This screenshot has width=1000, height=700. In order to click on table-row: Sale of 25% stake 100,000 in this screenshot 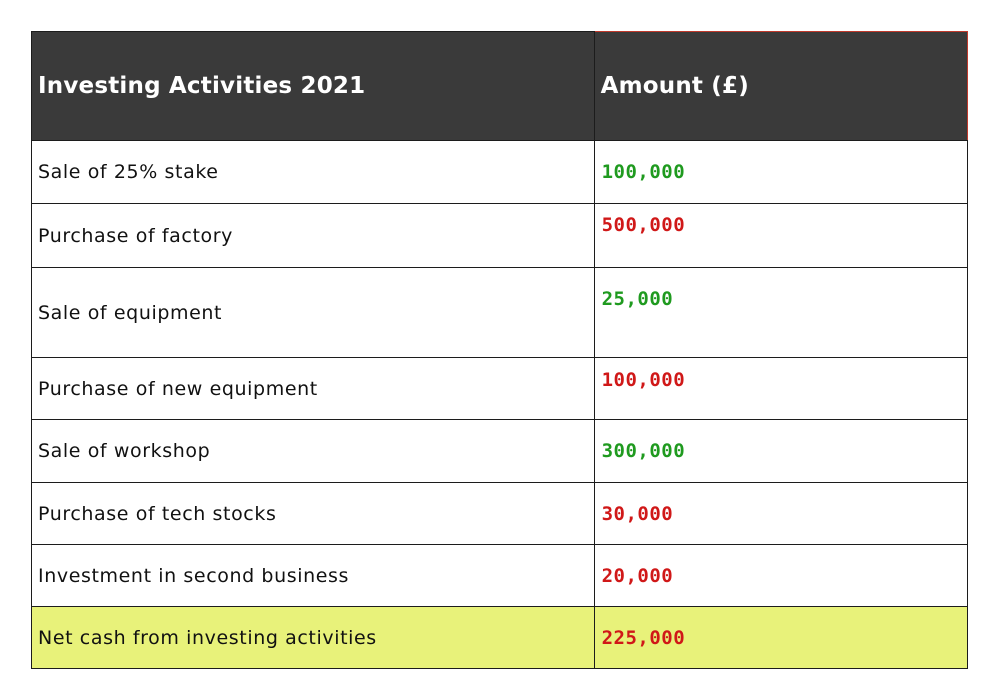, I will do `click(500, 172)`.